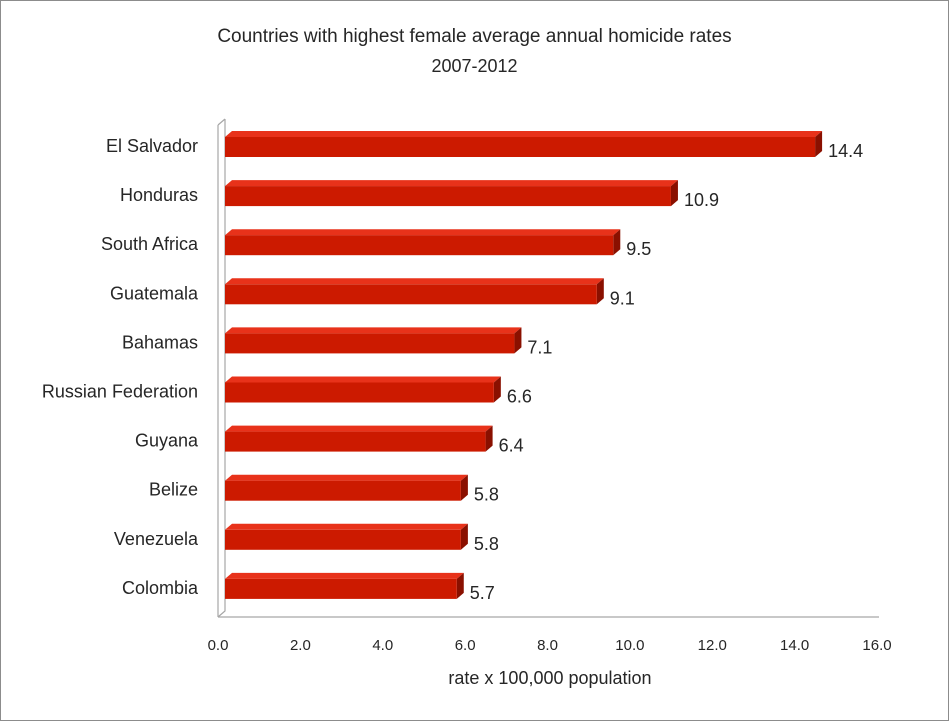 This screenshot has width=949, height=721. Describe the element at coordinates (519, 397) in the screenshot. I see `data-label: 6.6` at that location.